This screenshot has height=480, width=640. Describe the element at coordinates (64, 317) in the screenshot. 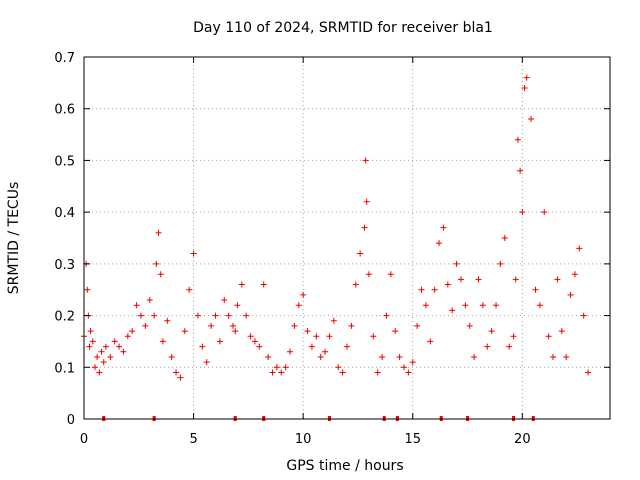

I see `y-tick-label: 0.2` at that location.